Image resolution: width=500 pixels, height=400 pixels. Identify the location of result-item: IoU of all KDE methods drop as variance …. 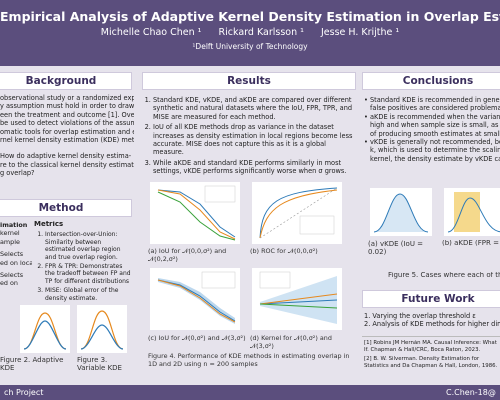
(254, 140).